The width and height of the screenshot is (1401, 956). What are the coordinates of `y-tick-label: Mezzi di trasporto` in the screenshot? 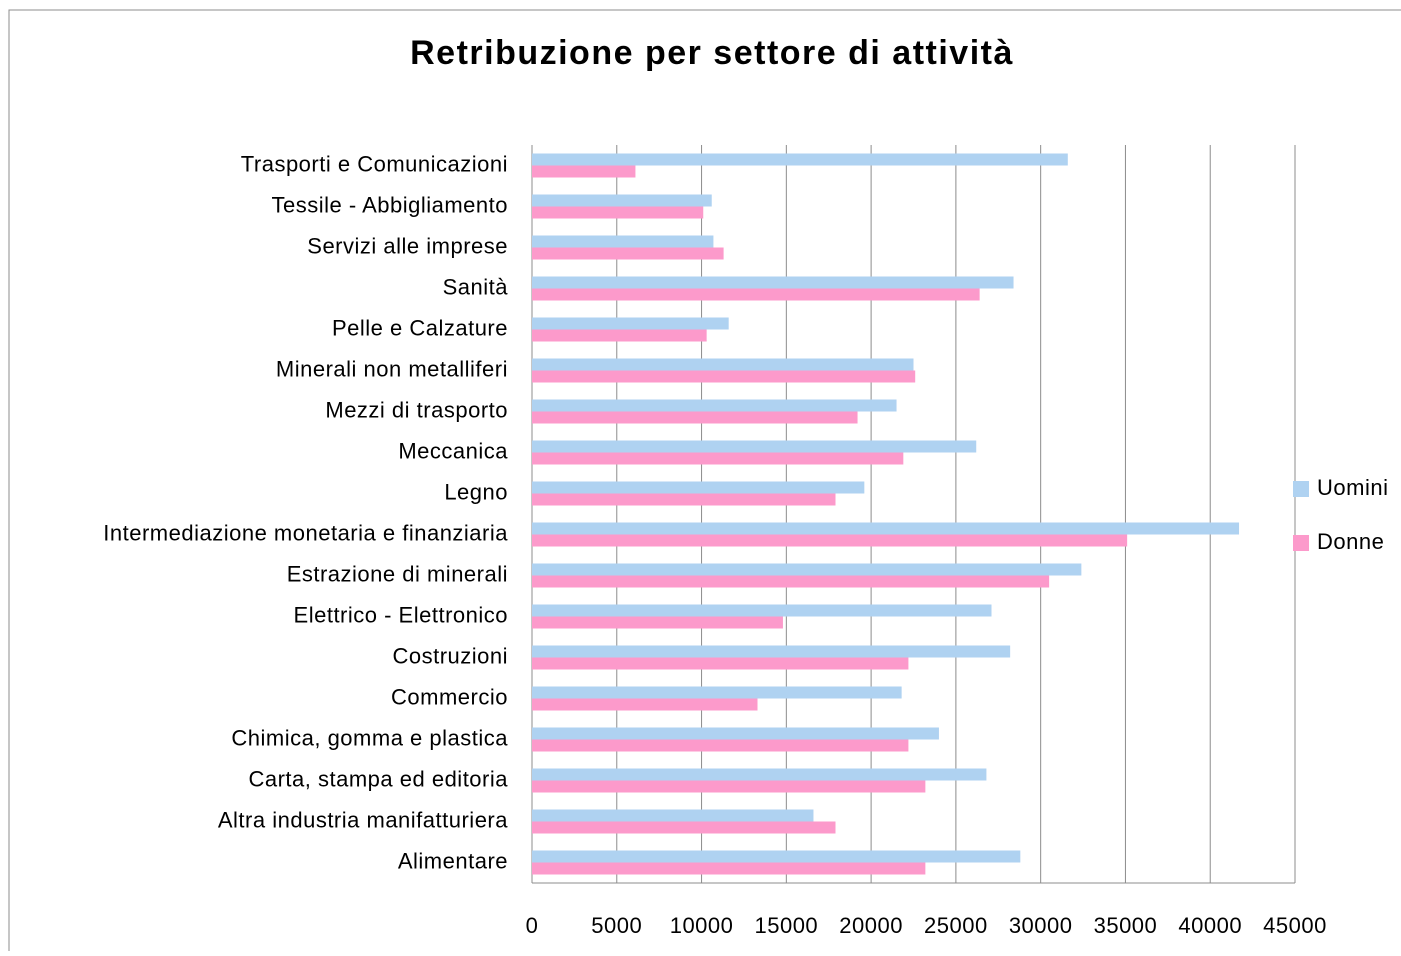 It's located at (416, 409).